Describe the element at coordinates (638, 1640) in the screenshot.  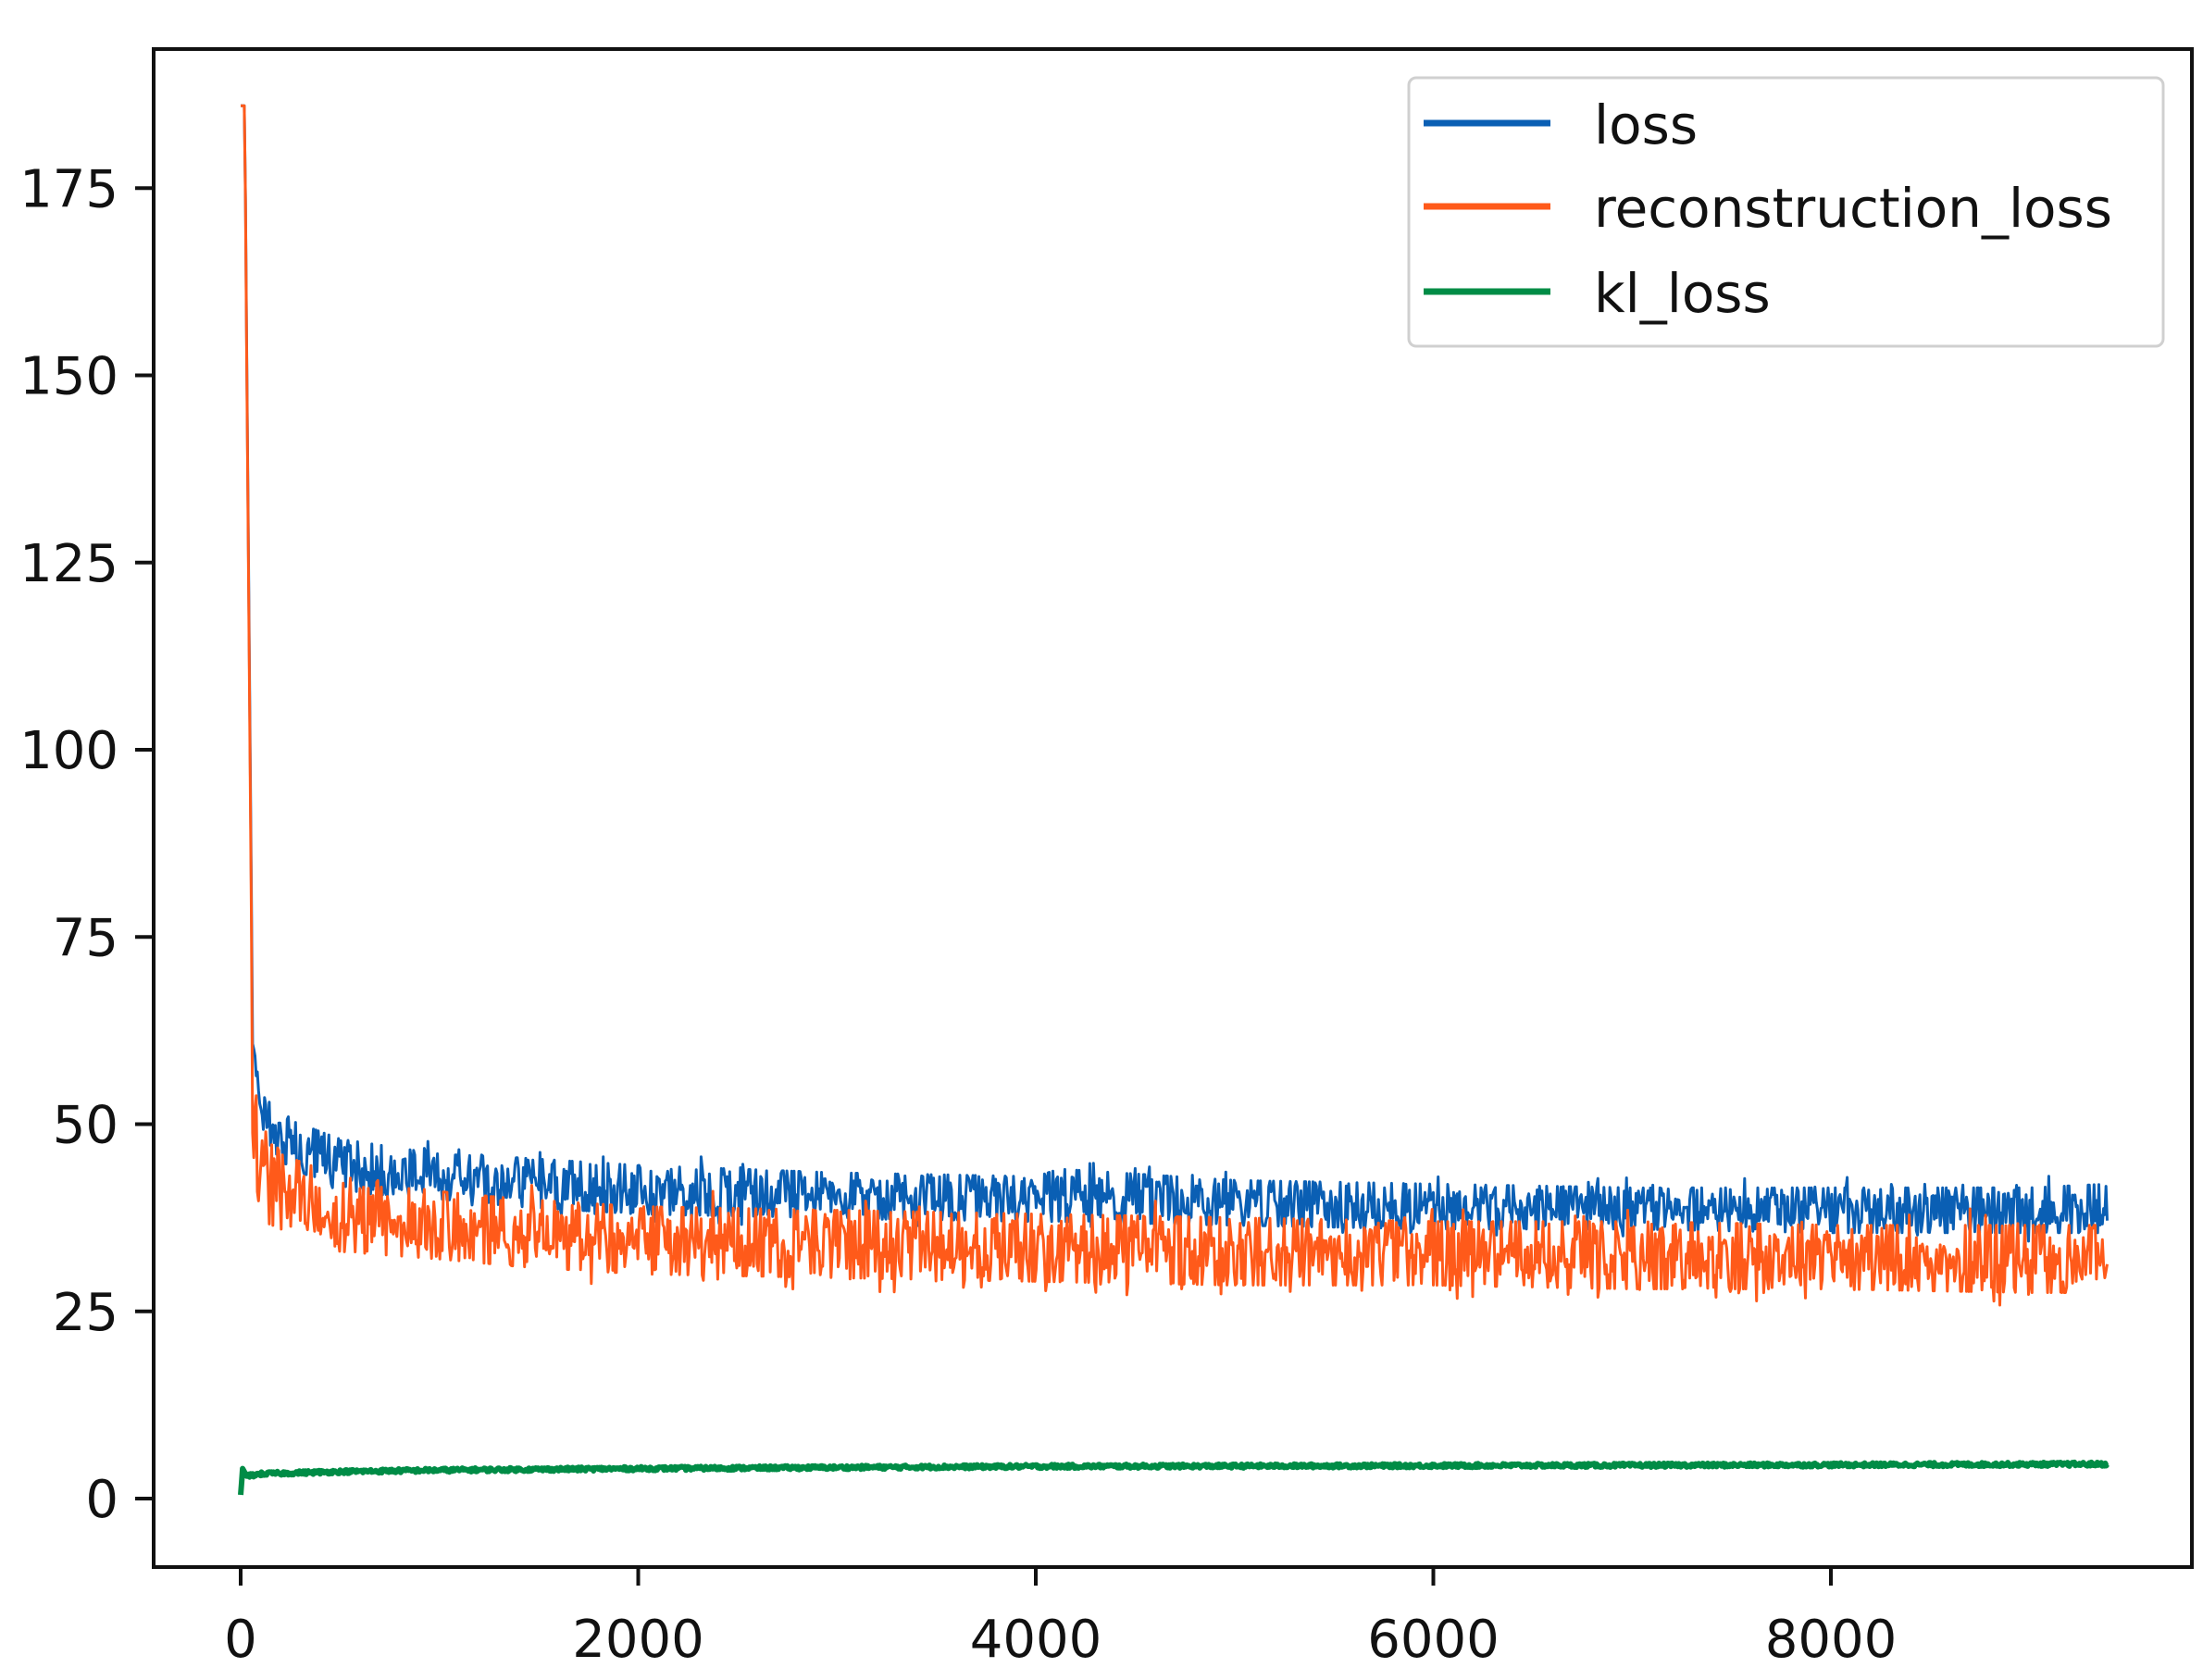
I see `x-tick-label: 2000` at that location.